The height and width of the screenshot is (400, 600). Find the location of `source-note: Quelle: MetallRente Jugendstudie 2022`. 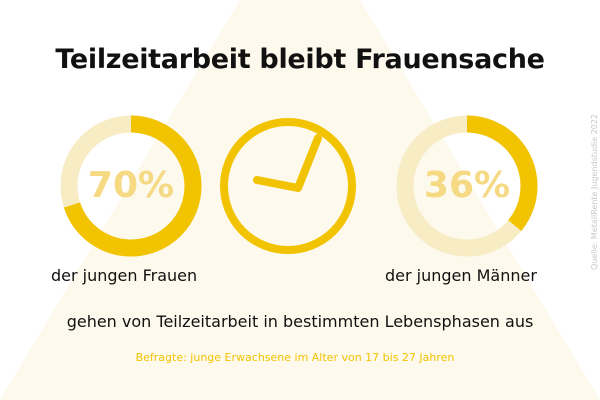

source-note: Quelle: MetallRente Jugendstudie 2022 is located at coordinates (594, 191).